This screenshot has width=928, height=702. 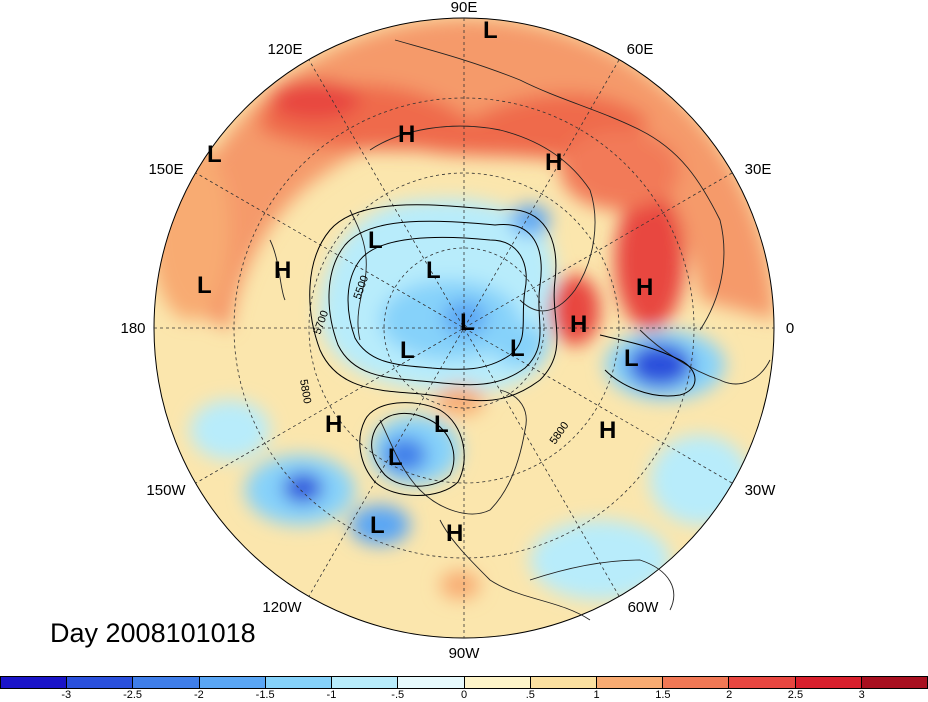 What do you see at coordinates (153, 633) in the screenshot?
I see `date-label: Day 2008101018` at bounding box center [153, 633].